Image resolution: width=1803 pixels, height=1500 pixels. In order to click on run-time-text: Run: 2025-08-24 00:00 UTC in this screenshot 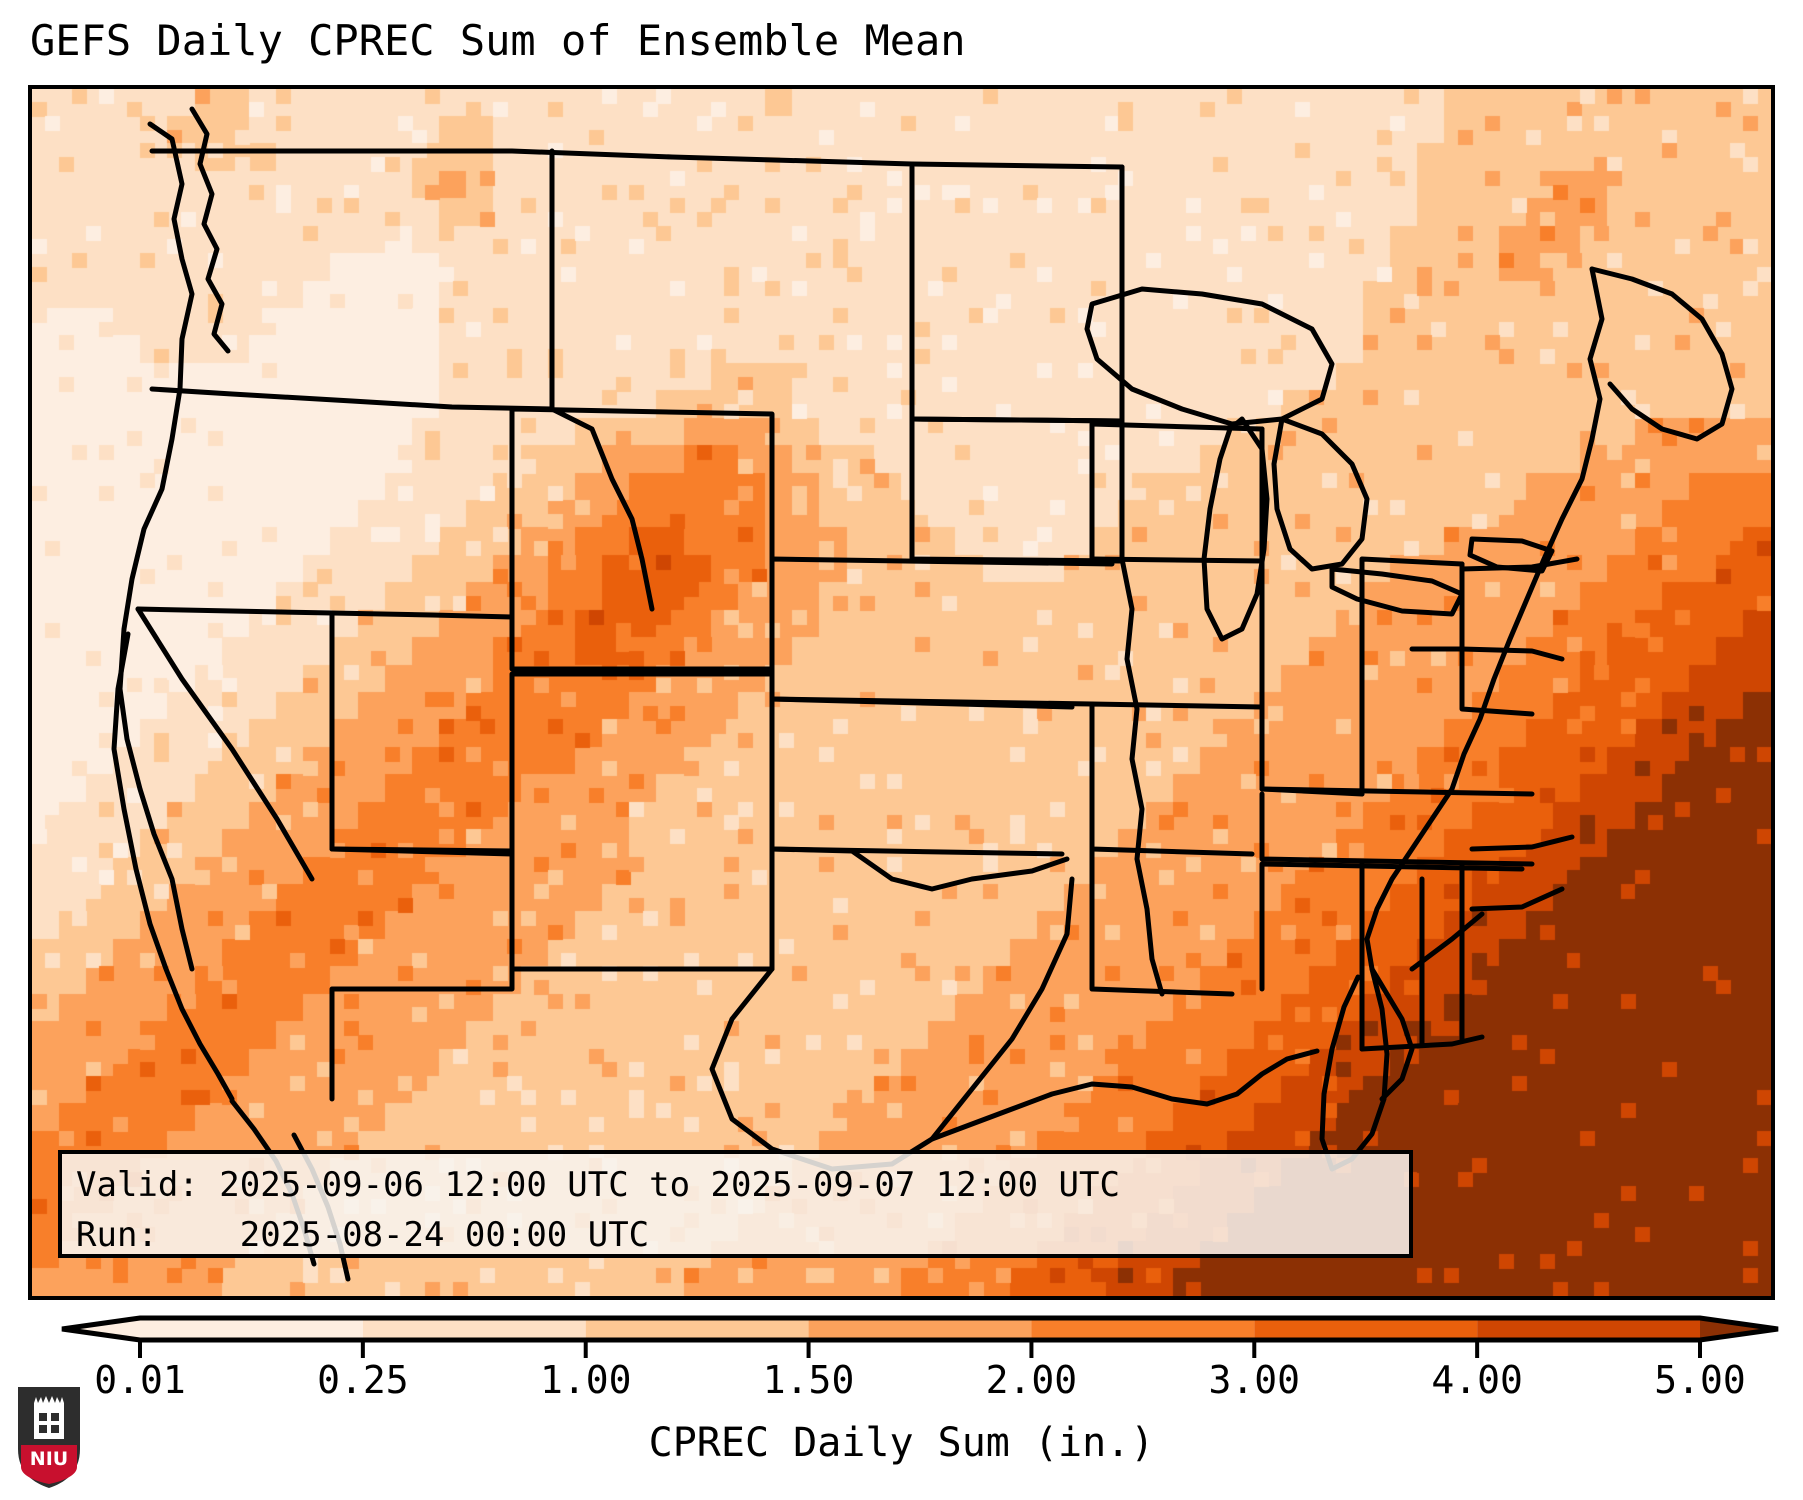, I will do `click(363, 1235)`.